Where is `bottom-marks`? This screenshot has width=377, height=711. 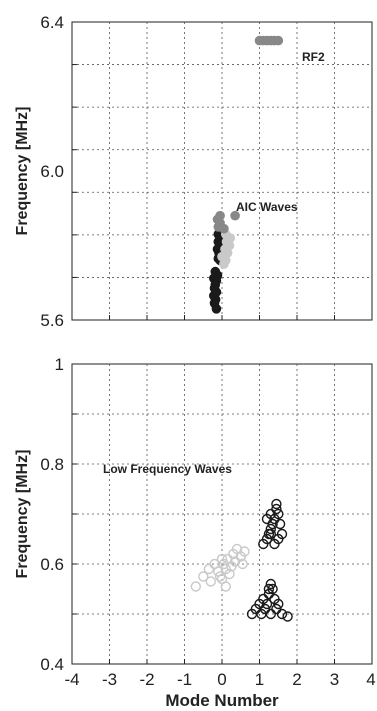 bottom-marks is located at coordinates (241, 560).